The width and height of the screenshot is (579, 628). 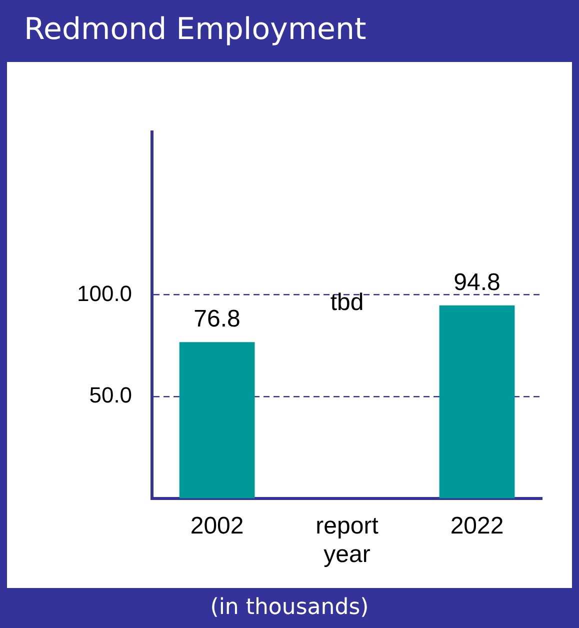 What do you see at coordinates (110, 395) in the screenshot?
I see `y-tick-label: 50.0` at bounding box center [110, 395].